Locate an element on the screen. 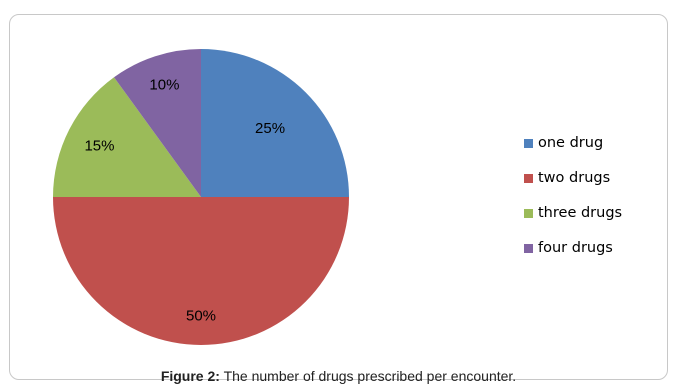 The image size is (677, 388). chart-legend: one drug two drugs three drugs four drugs is located at coordinates (573, 204).